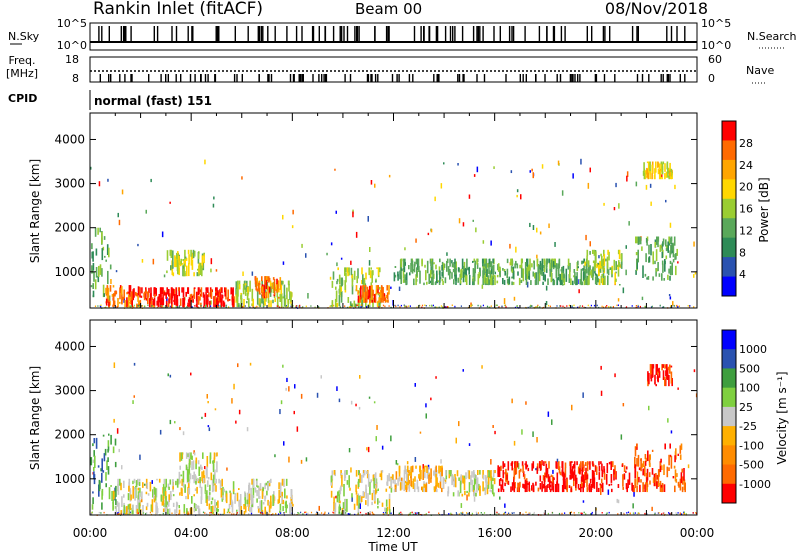  Describe the element at coordinates (656, 9) in the screenshot. I see `date-title: 08/Nov/2018` at that location.